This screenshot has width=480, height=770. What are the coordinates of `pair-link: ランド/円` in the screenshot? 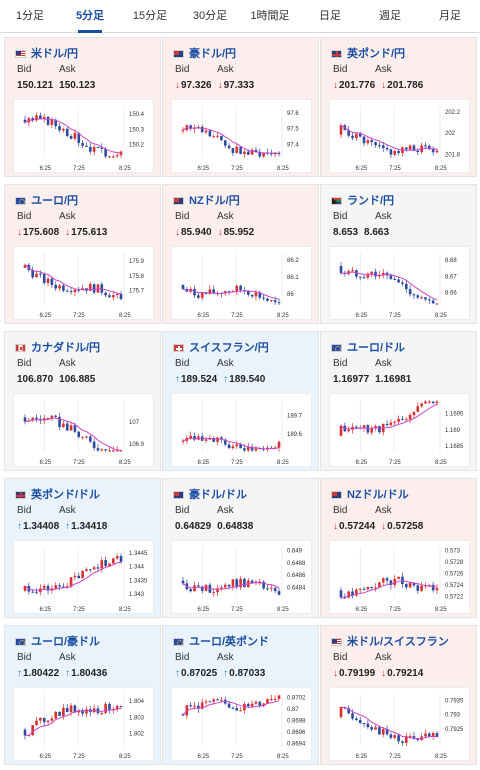 It's located at (362, 200).